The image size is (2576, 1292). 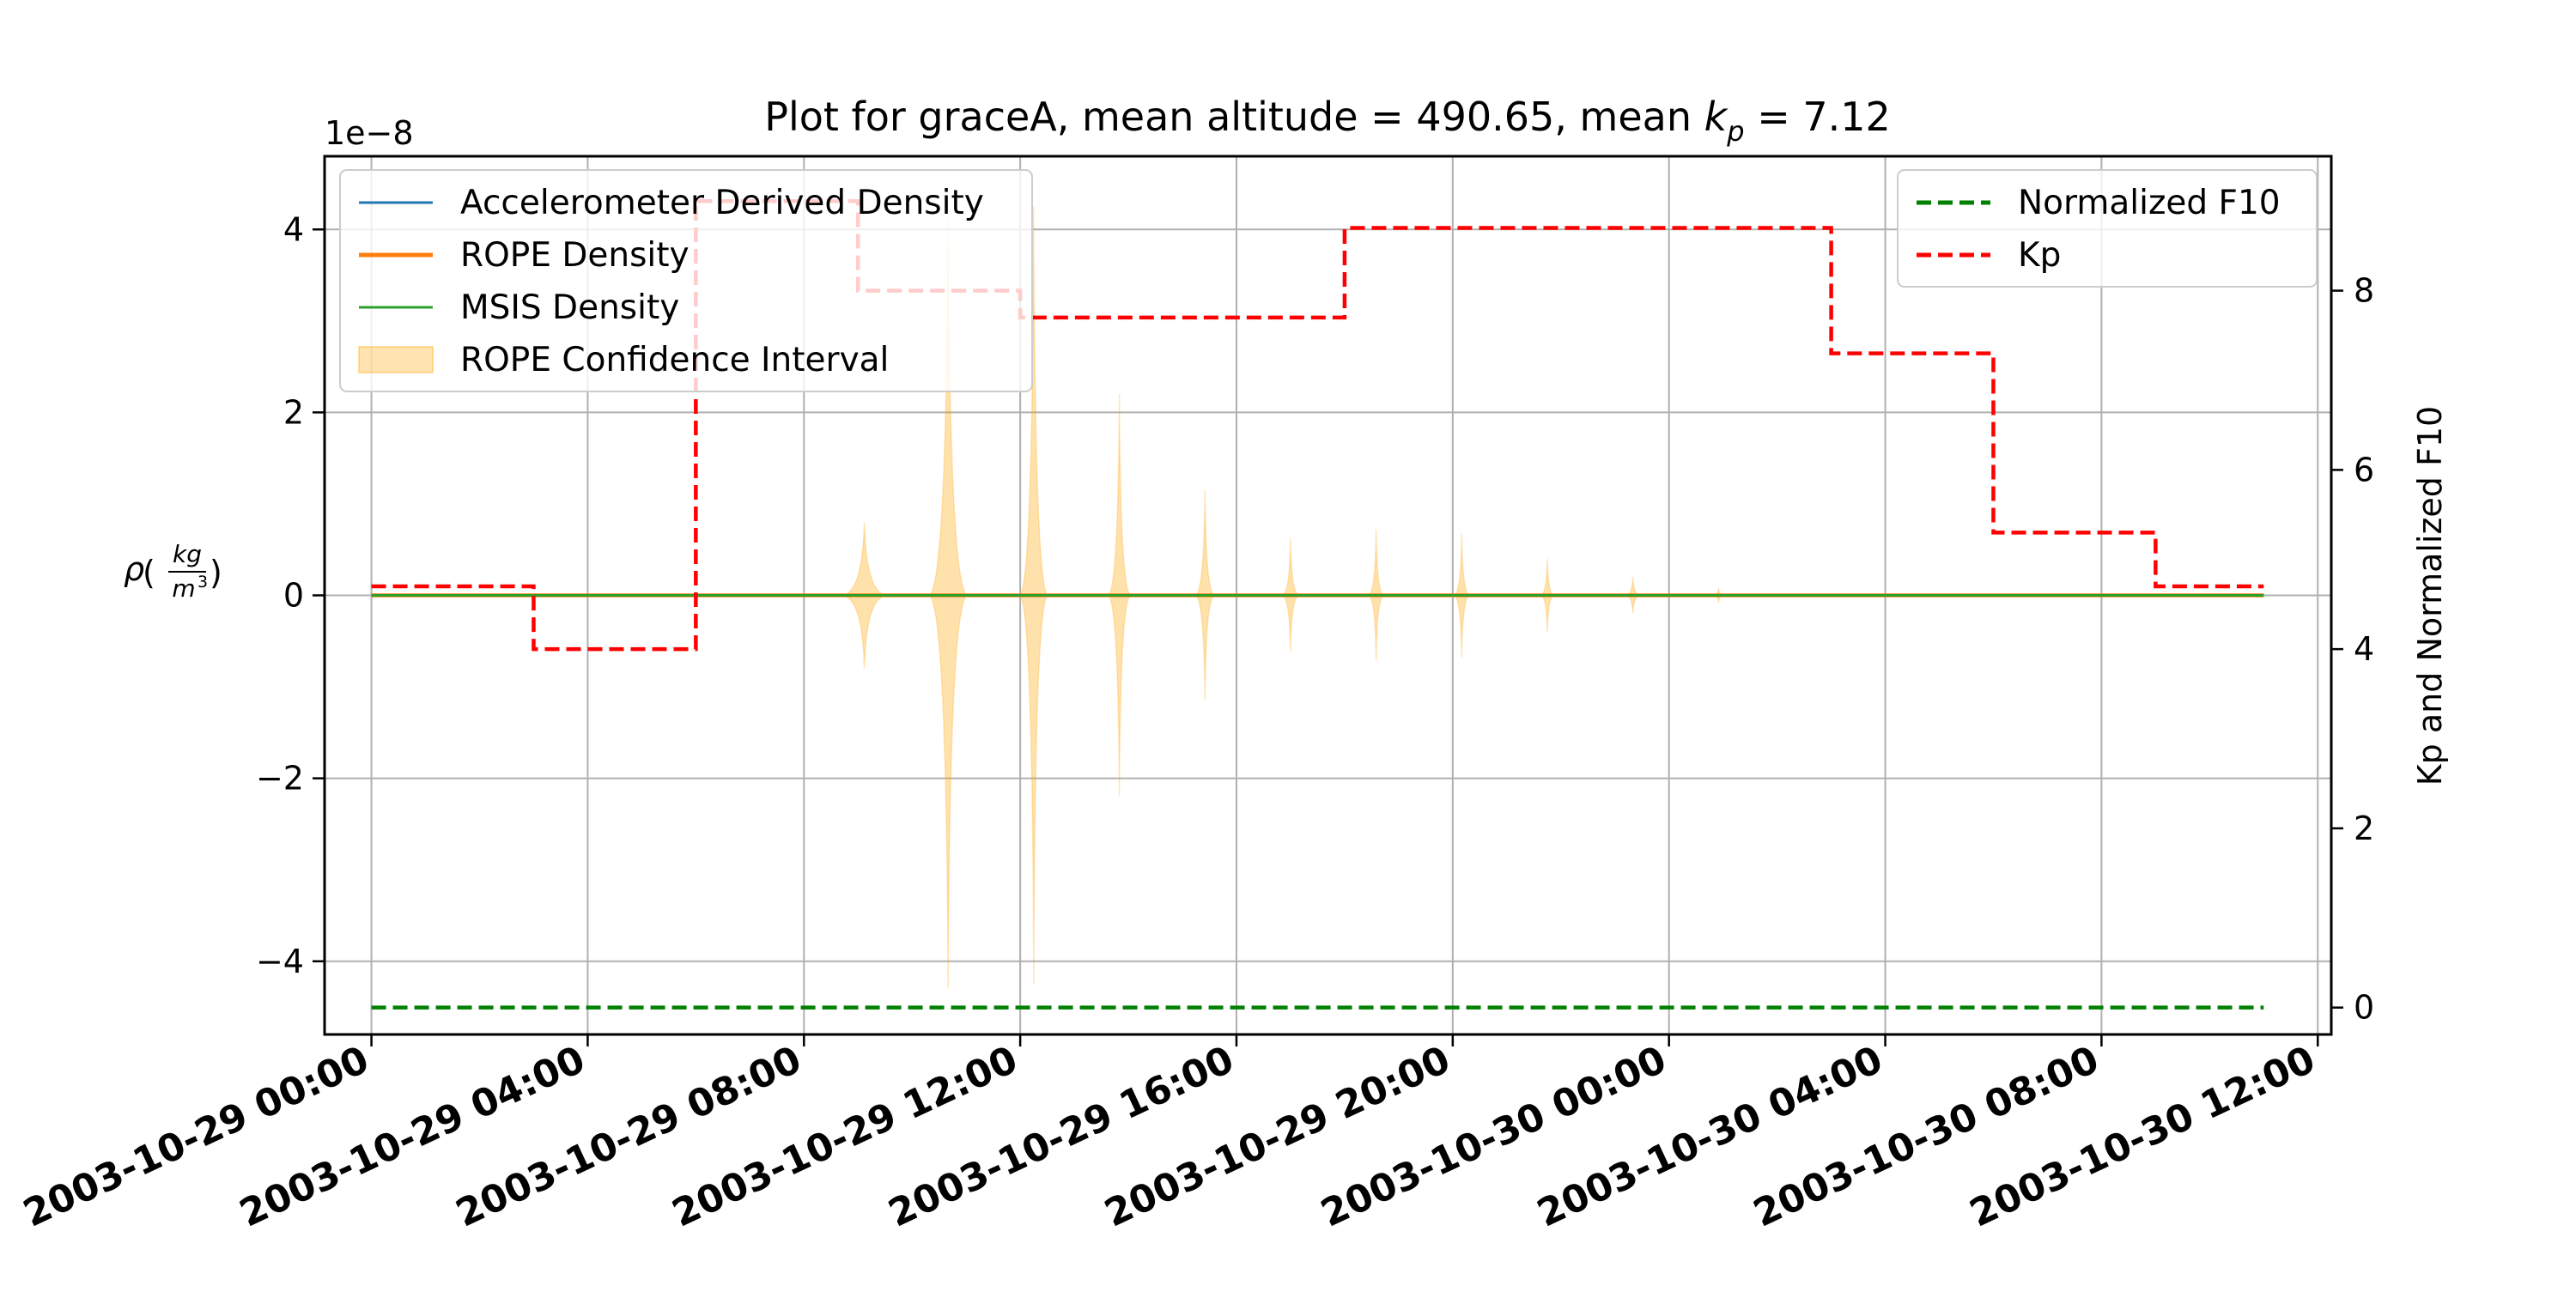 What do you see at coordinates (1735, 131) in the screenshot?
I see `title-p: p` at bounding box center [1735, 131].